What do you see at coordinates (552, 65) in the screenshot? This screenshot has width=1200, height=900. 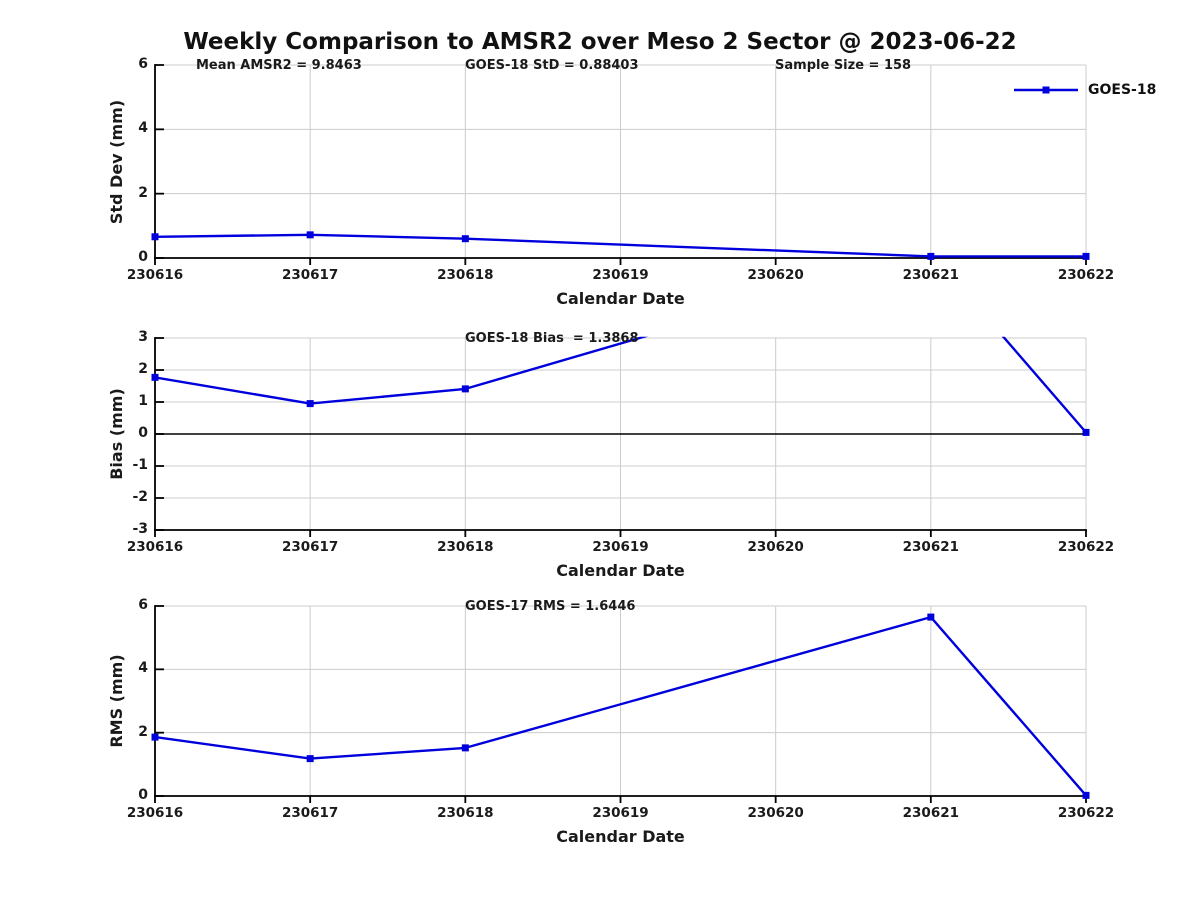 I see `annotation-std-dev-1: GOES-18 StD = 0.88403` at bounding box center [552, 65].